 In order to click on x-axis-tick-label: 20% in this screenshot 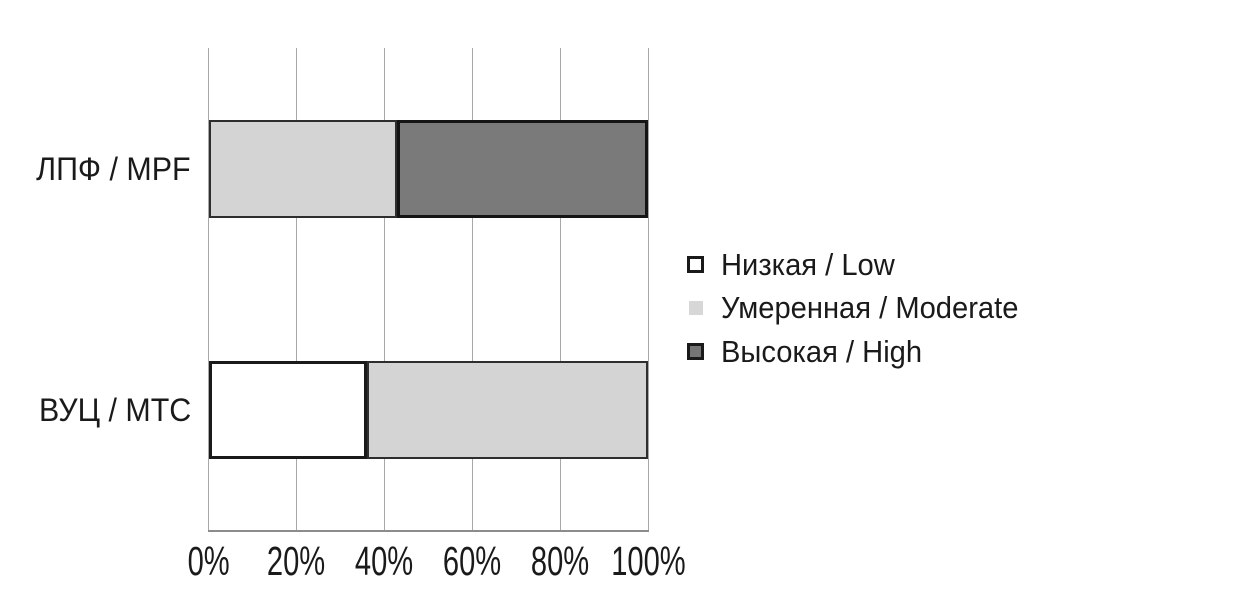, I will do `click(296, 561)`.